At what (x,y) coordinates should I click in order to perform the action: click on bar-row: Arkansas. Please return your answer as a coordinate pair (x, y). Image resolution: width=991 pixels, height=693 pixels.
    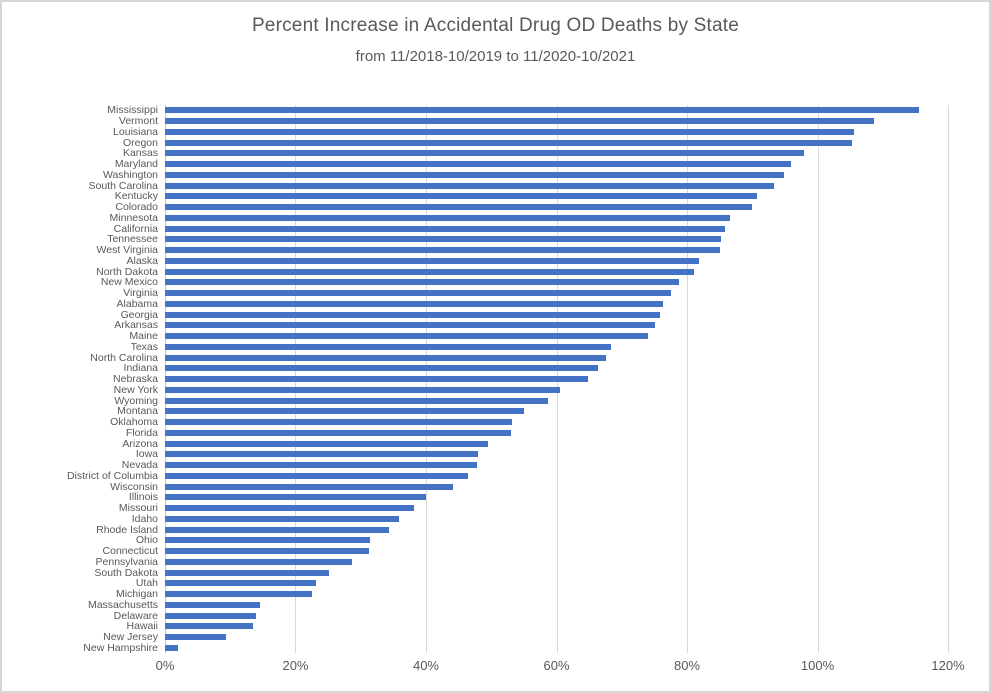
    Looking at the image, I should click on (531, 325).